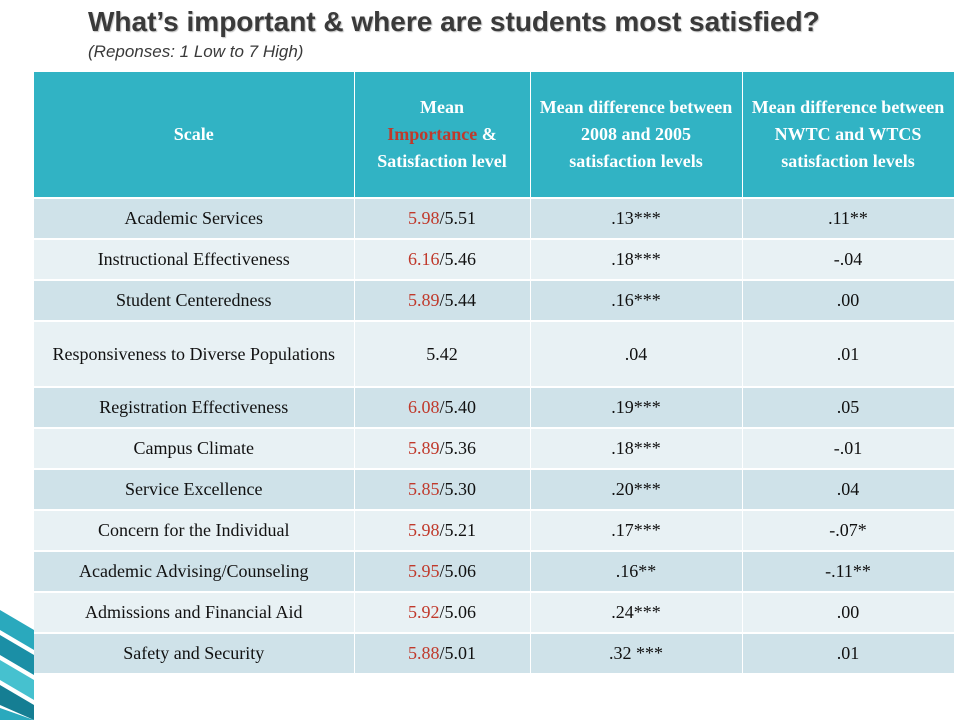  Describe the element at coordinates (442, 107) in the screenshot. I see `header-mean-word: Mean` at that location.